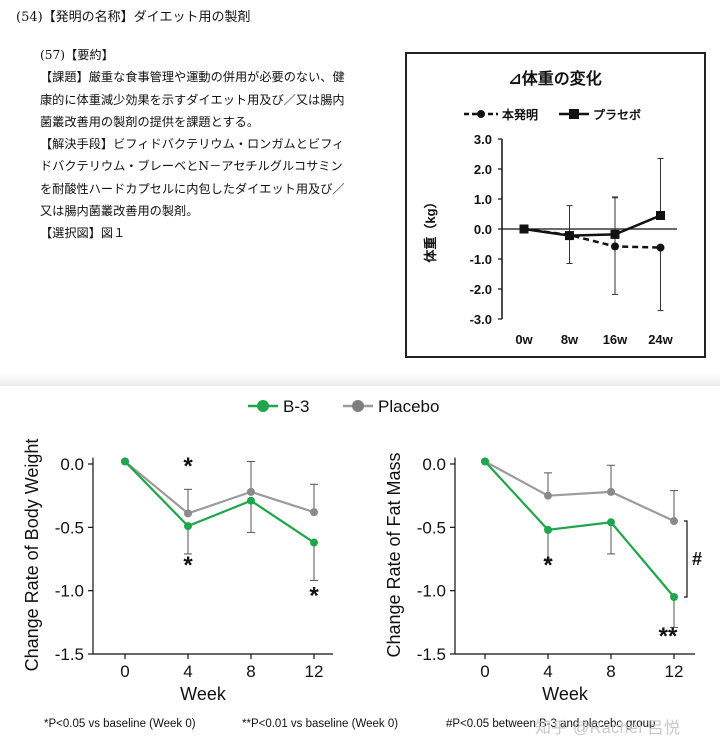  What do you see at coordinates (481, 114) in the screenshot?
I see `legend-marker-present-invention` at bounding box center [481, 114].